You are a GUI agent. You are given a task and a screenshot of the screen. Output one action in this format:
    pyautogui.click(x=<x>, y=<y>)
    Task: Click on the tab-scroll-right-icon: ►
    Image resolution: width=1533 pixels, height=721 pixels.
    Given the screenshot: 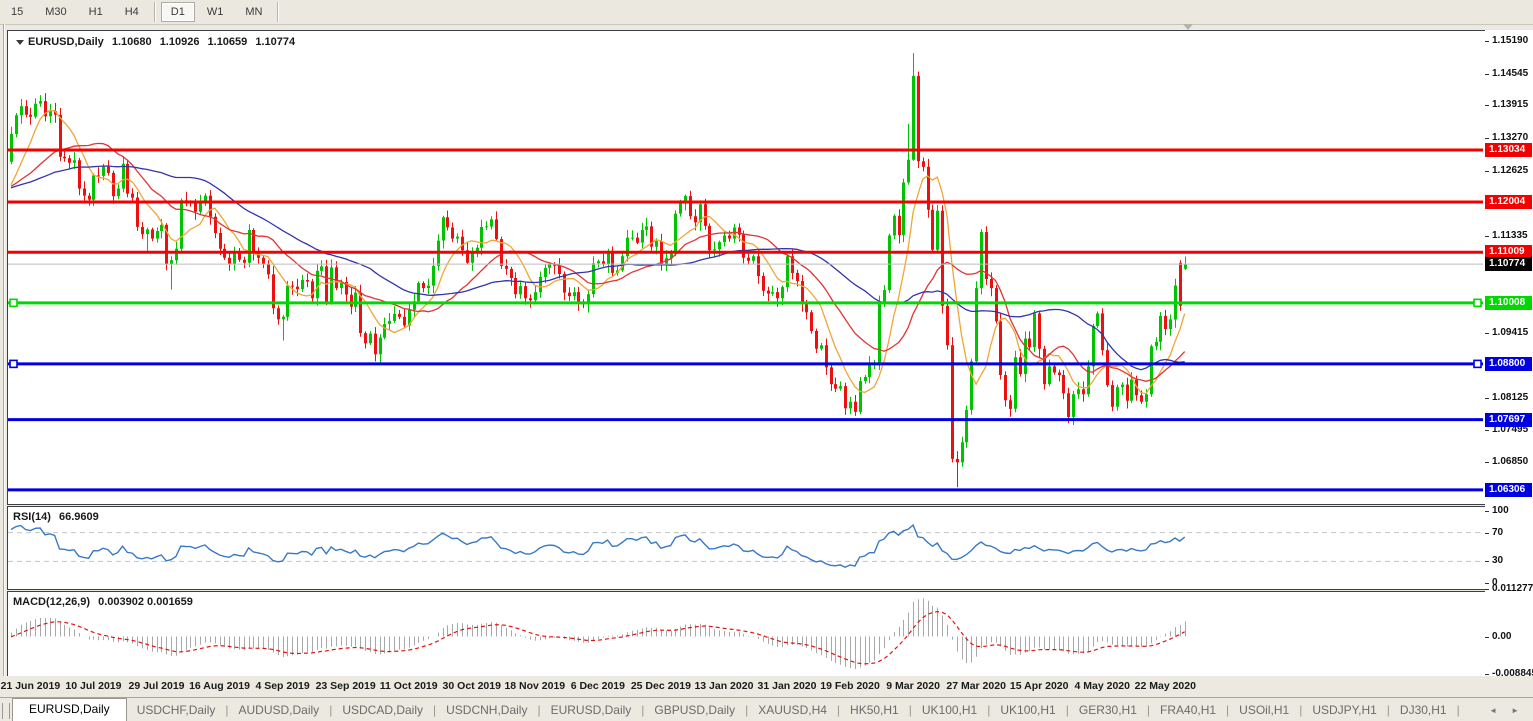 What is the action you would take?
    pyautogui.click(x=1515, y=710)
    